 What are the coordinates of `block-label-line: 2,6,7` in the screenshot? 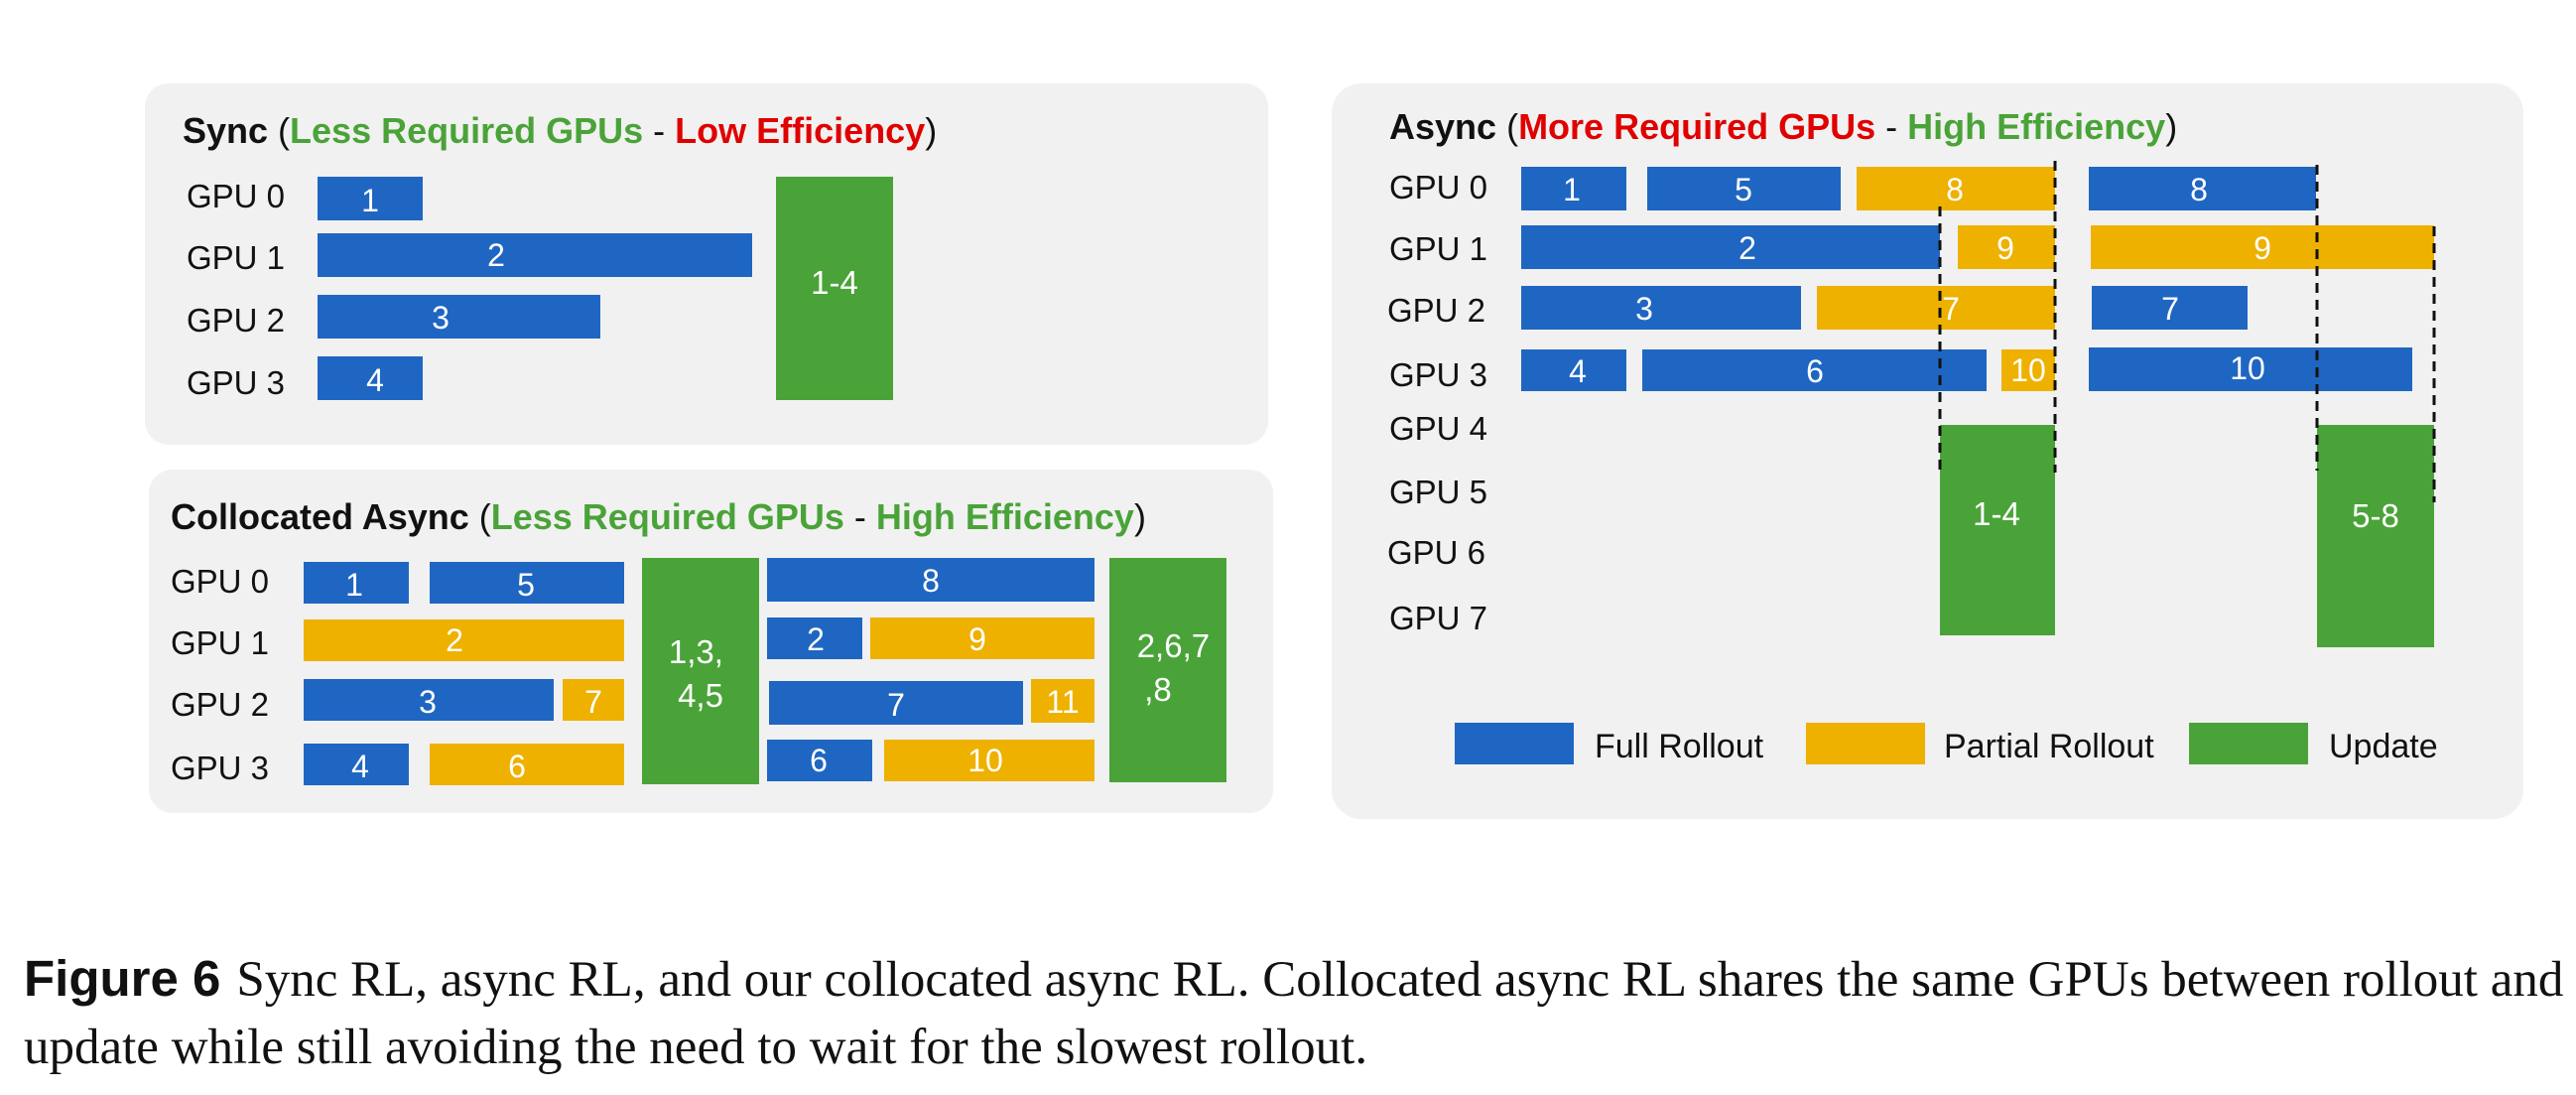 It's located at (1173, 646).